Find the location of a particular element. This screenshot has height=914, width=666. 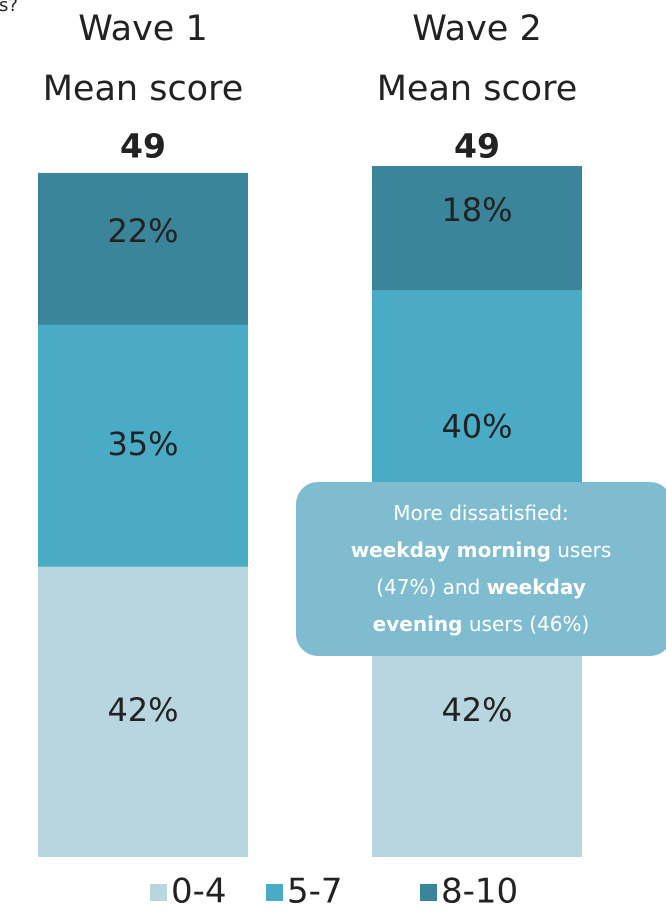

annotation-segment: weekday morning is located at coordinates (451, 550).